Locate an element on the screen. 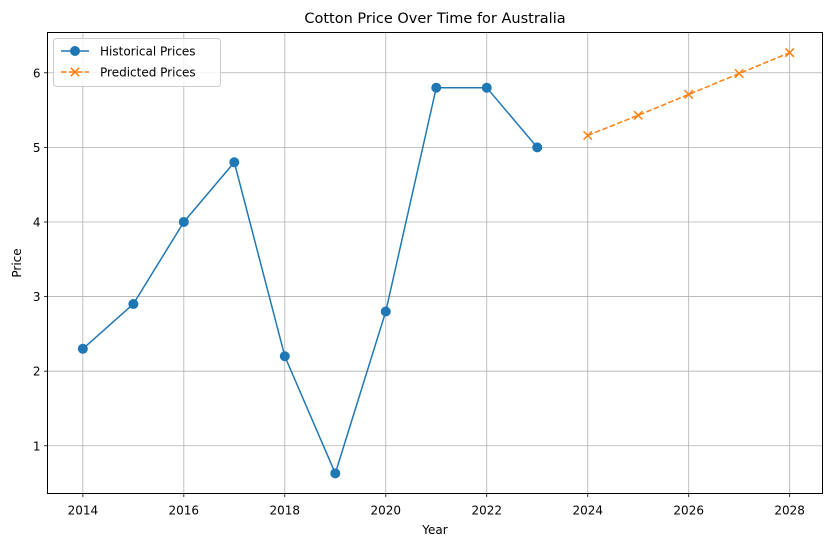  x-tick-label: 2024 is located at coordinates (587, 511).